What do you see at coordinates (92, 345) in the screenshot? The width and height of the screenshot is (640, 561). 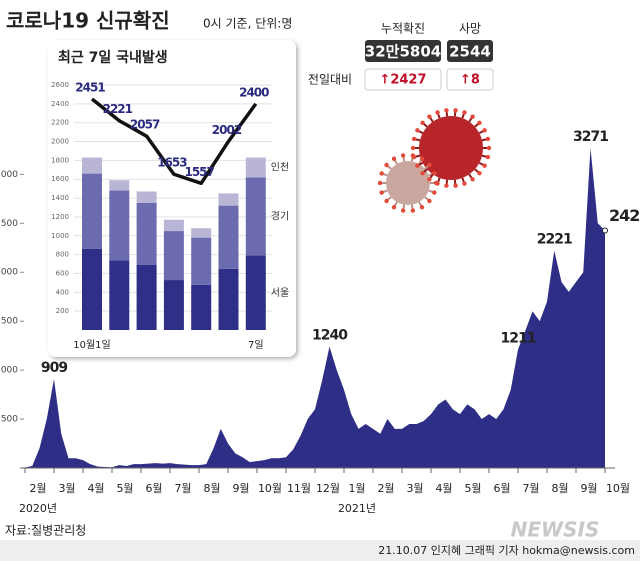 I see `x-tick-label: 10월1일` at bounding box center [92, 345].